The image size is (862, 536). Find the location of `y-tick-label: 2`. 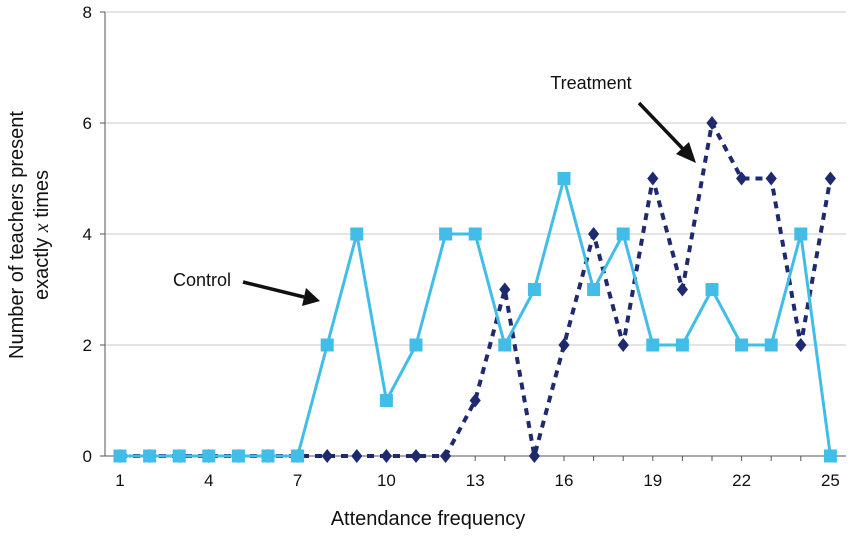

y-tick-label: 2 is located at coordinates (87, 345).